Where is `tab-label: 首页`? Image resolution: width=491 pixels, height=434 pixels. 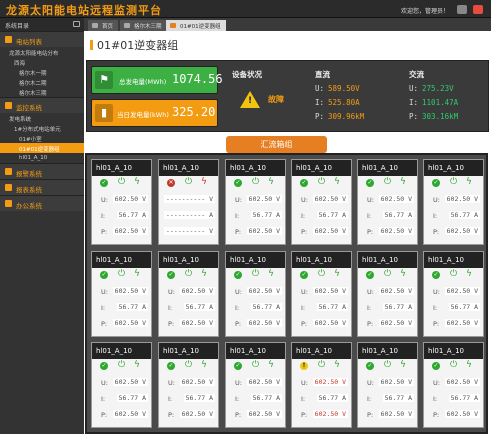 tab-label: 首页 is located at coordinates (108, 27).